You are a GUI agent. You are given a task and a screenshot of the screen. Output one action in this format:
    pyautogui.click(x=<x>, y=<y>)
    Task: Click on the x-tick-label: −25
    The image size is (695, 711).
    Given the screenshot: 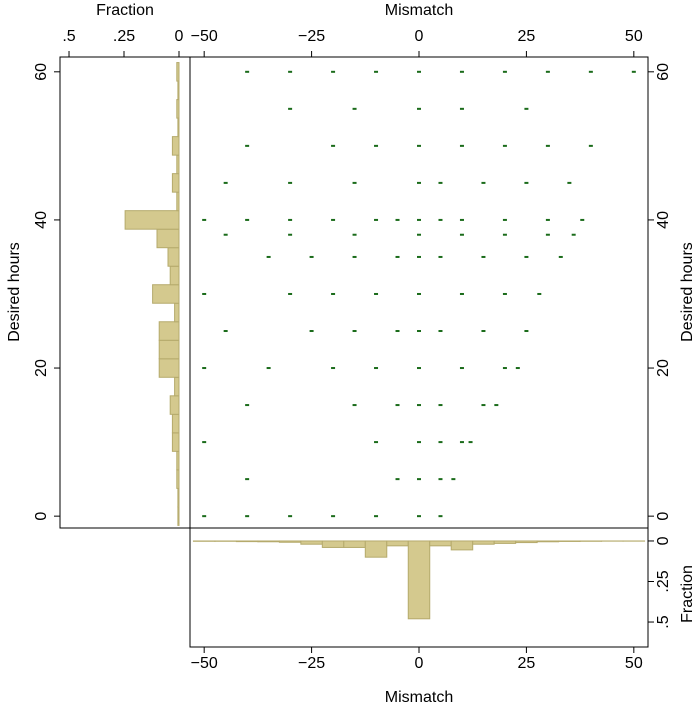 What is the action you would take?
    pyautogui.click(x=311, y=663)
    